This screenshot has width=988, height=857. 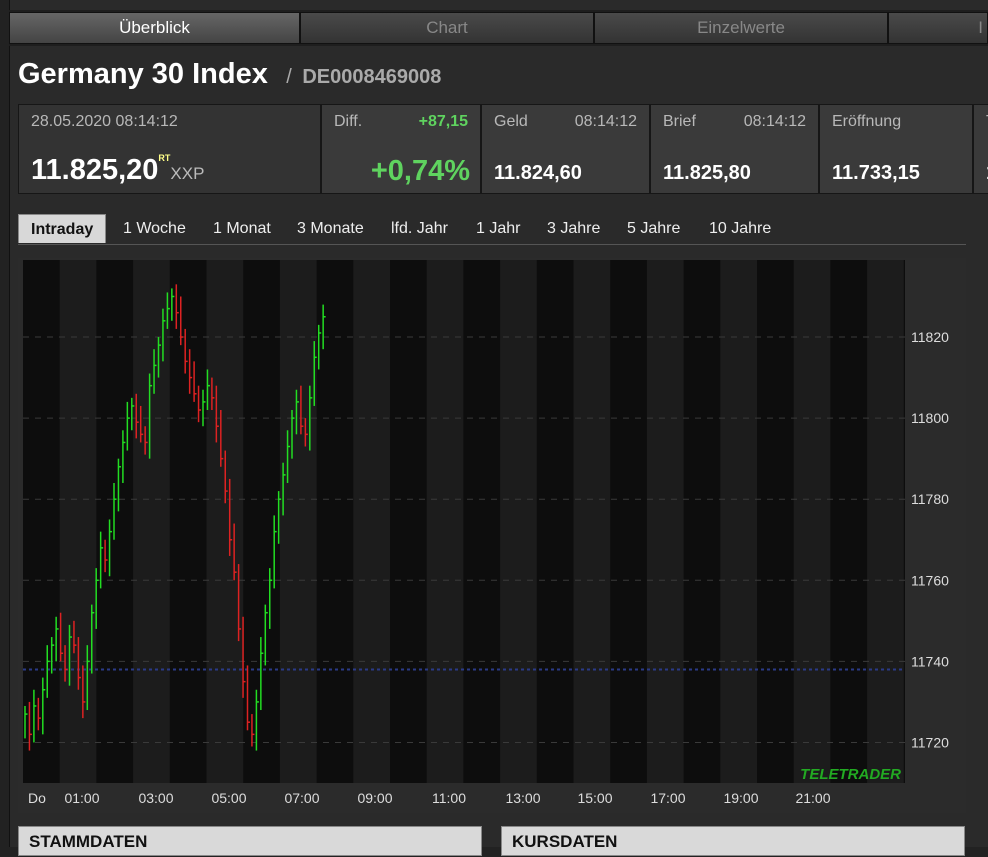 I want to click on x-tick-label: 09:00, so click(x=374, y=798).